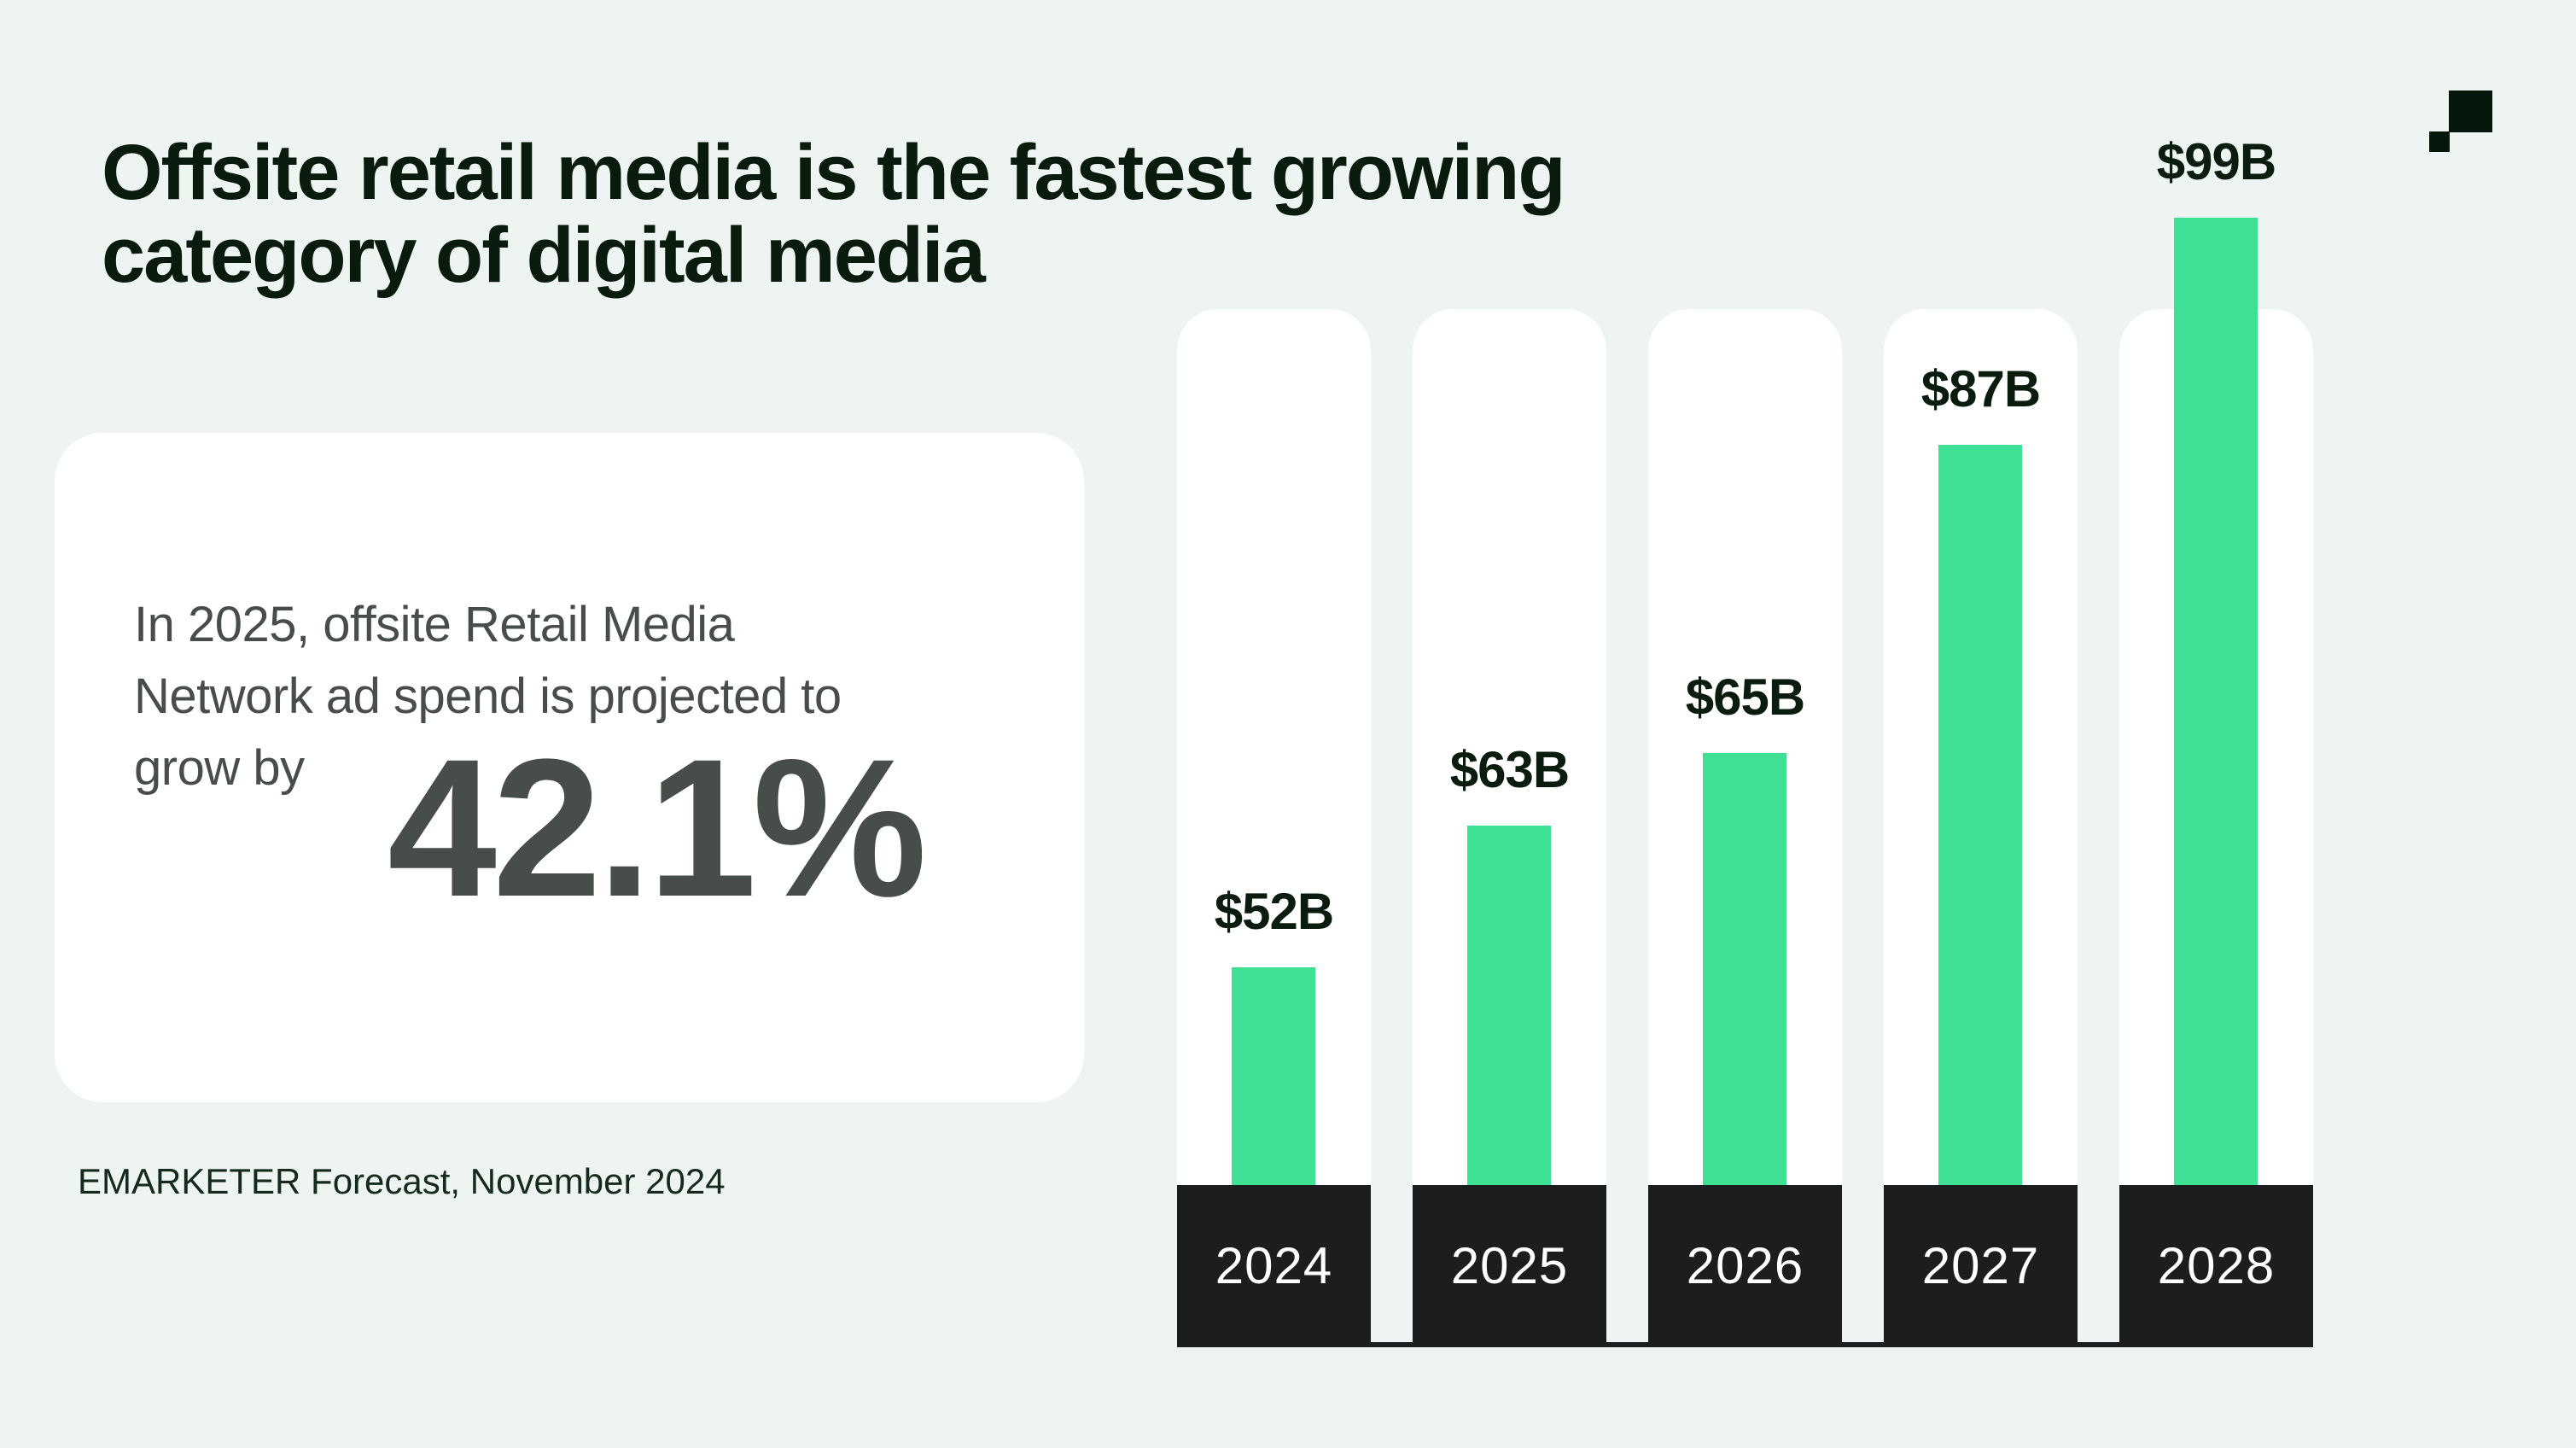 Image resolution: width=2576 pixels, height=1448 pixels. What do you see at coordinates (2470, 111) in the screenshot?
I see `logo-large-square-icon` at bounding box center [2470, 111].